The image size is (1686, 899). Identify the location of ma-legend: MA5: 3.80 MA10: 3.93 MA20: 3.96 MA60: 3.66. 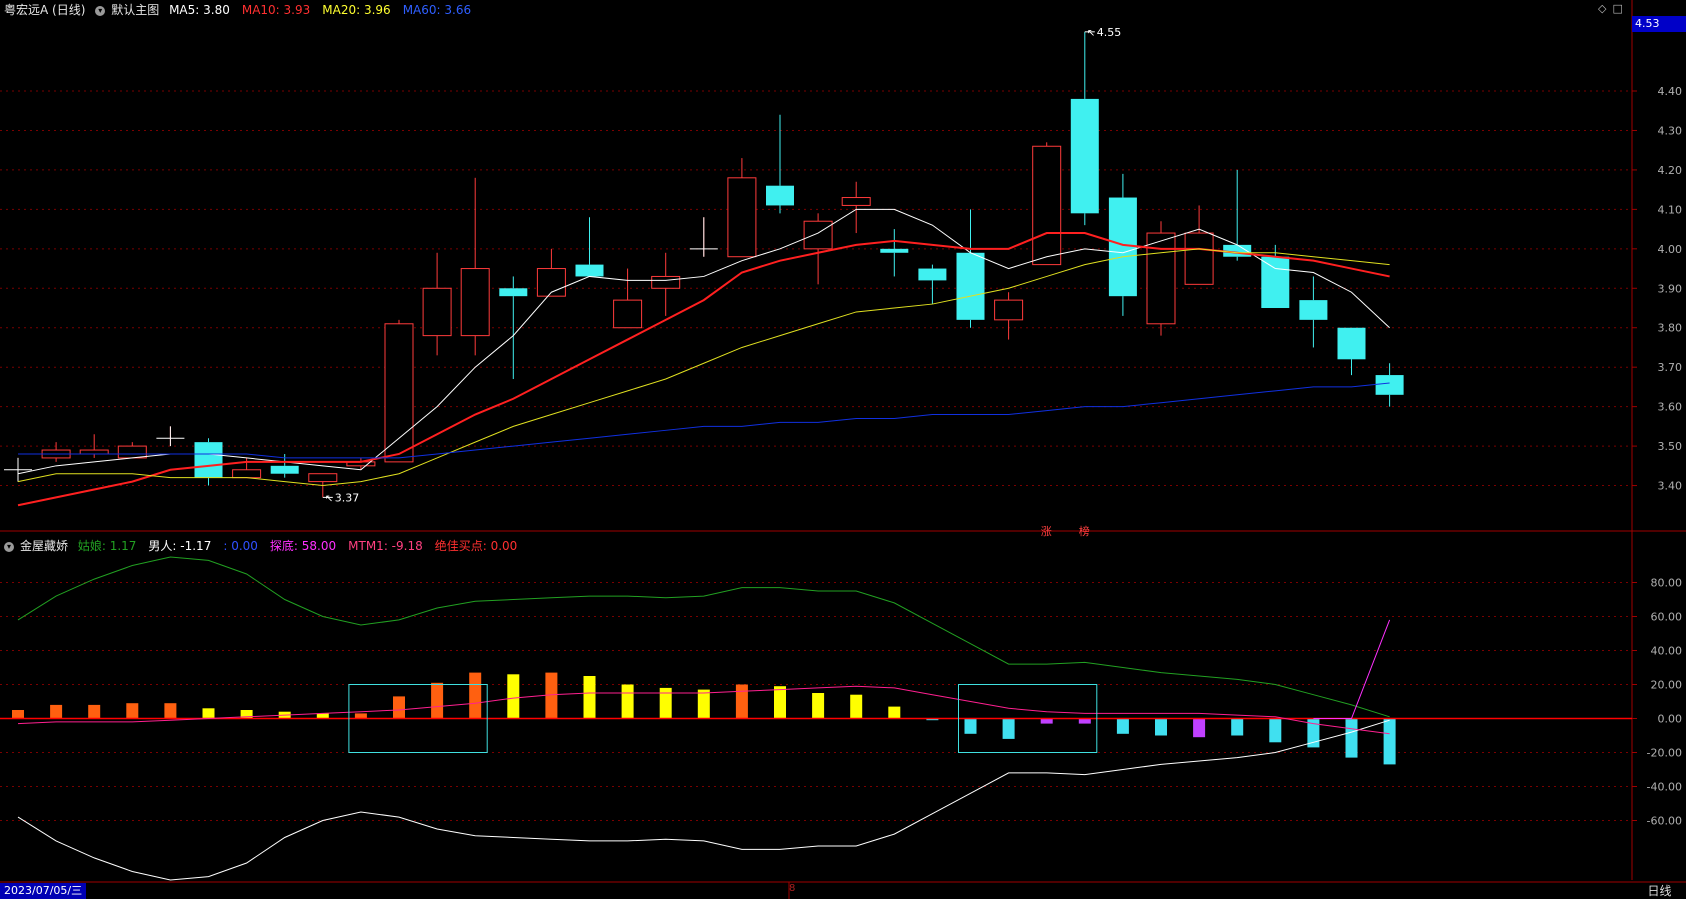
(326, 10).